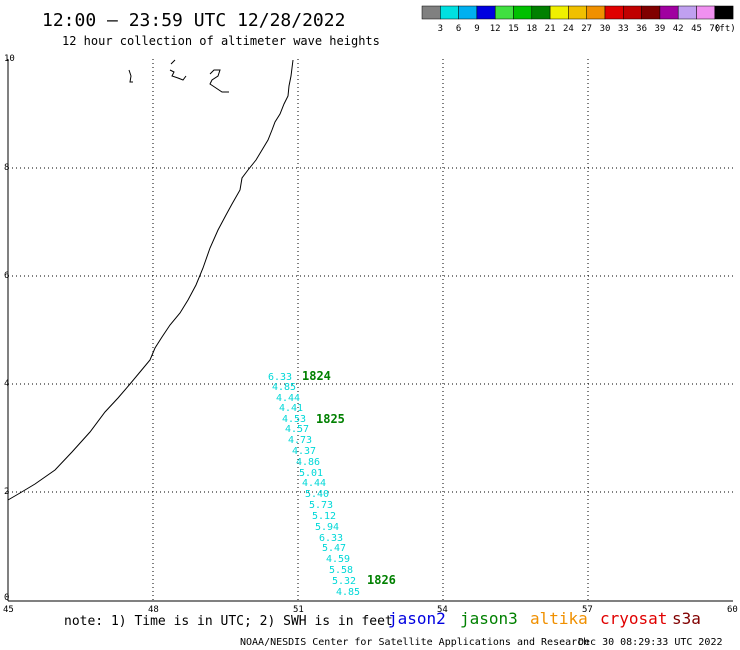 The image size is (740, 650). I want to click on pass-time-label: 1826, so click(381, 580).